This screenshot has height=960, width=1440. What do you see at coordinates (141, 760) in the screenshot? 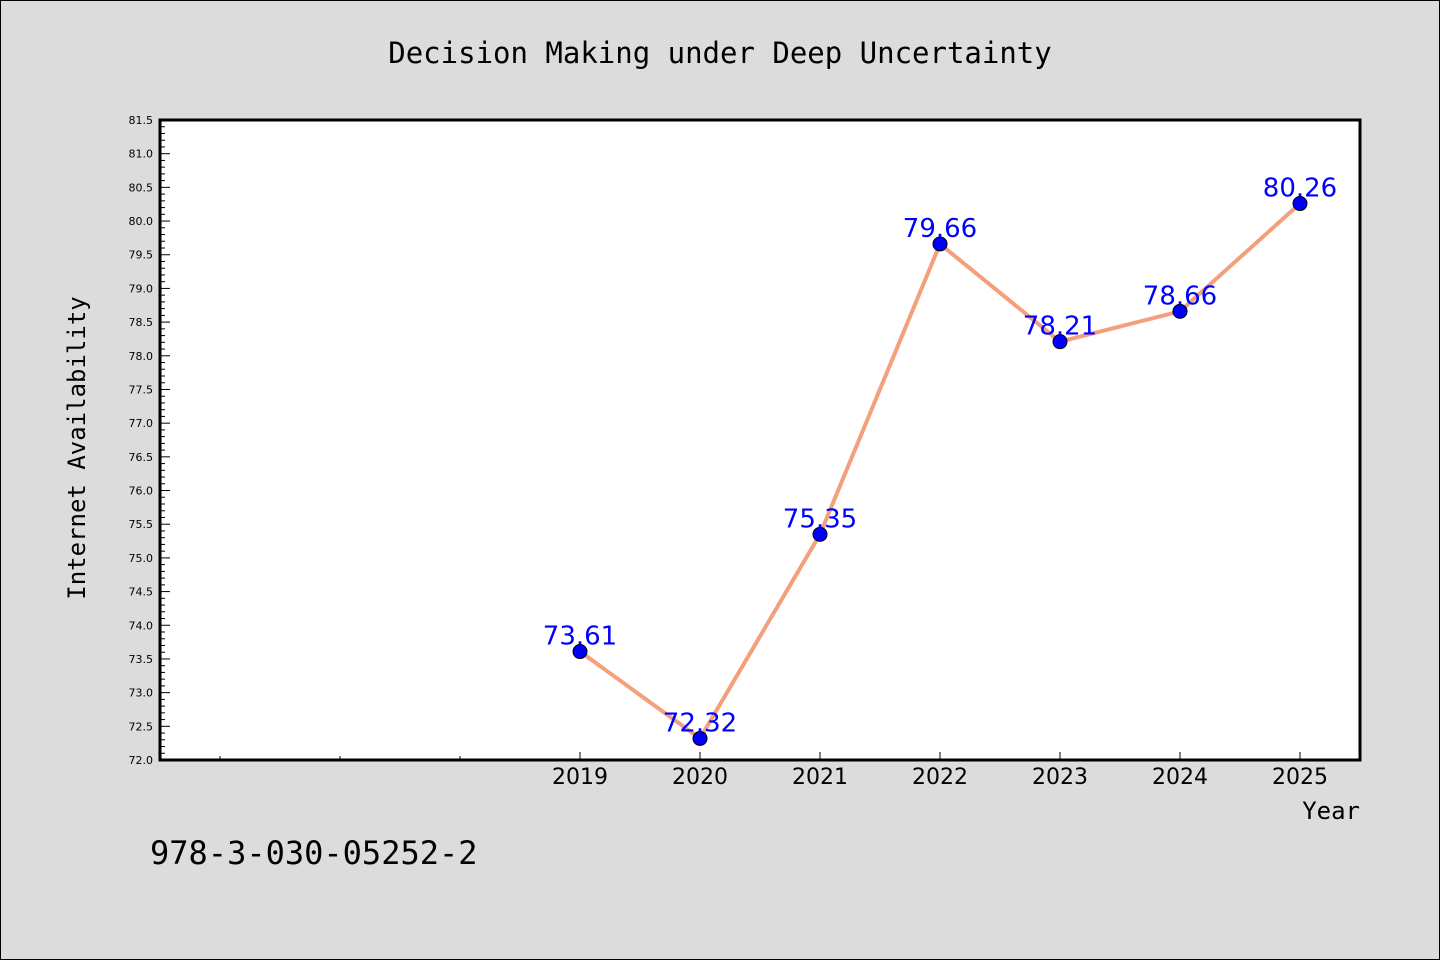
I see `y-tick-label: 72.0` at bounding box center [141, 760].